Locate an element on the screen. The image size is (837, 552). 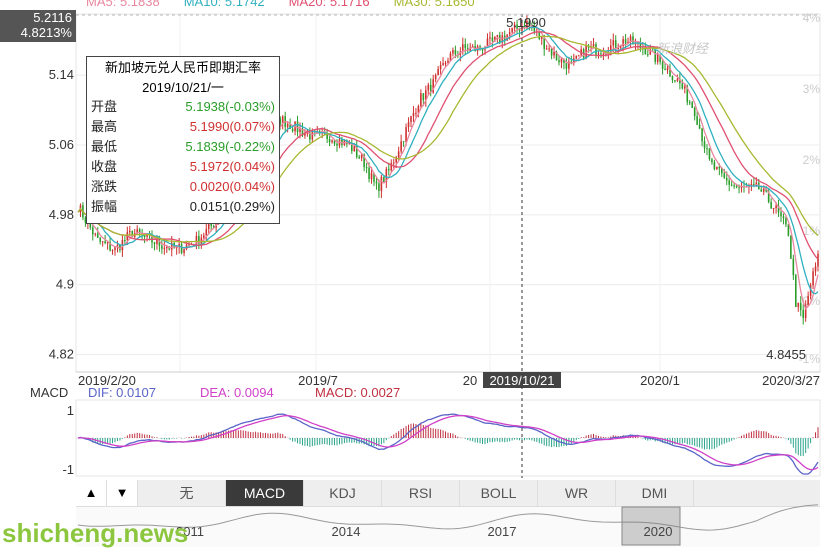
scroll-down-button: ▼ is located at coordinates (122, 493).